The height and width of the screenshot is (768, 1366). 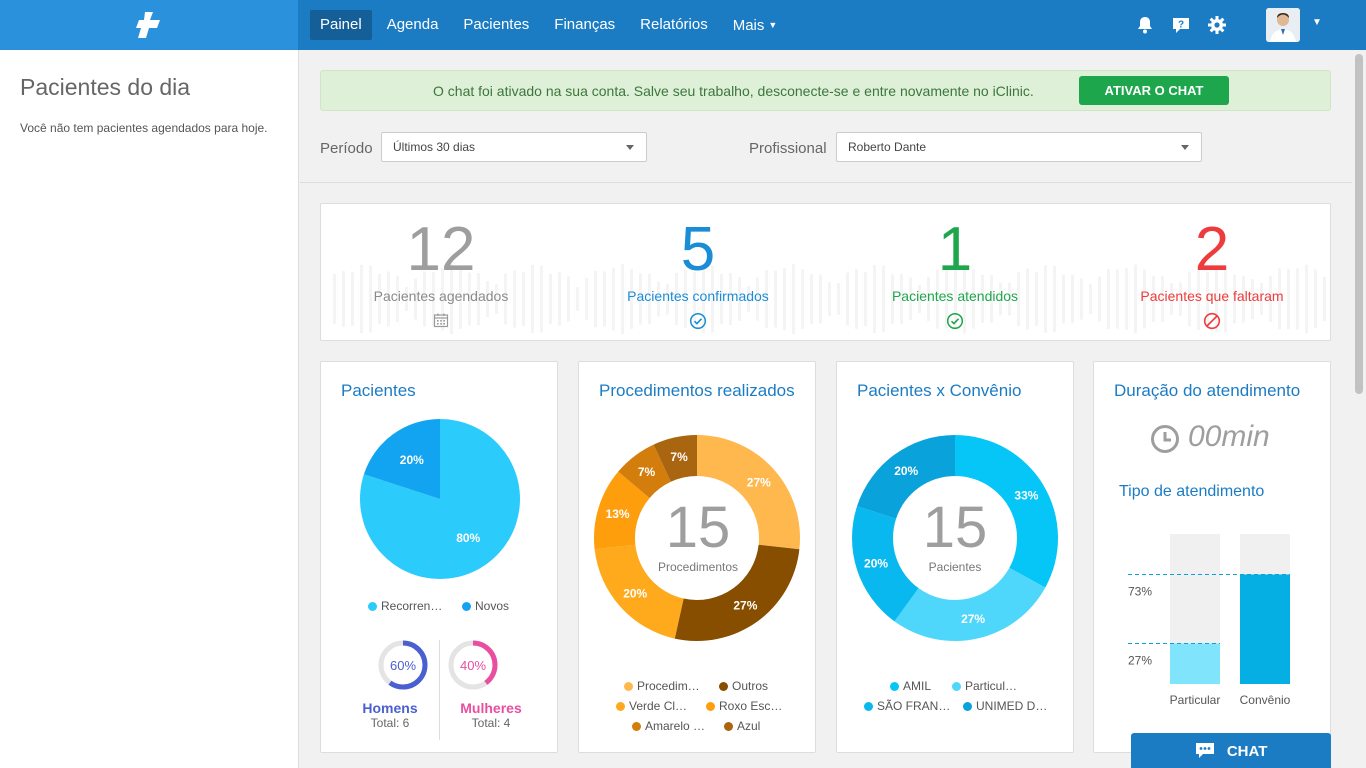 What do you see at coordinates (1217, 25) in the screenshot?
I see `gear-icon` at bounding box center [1217, 25].